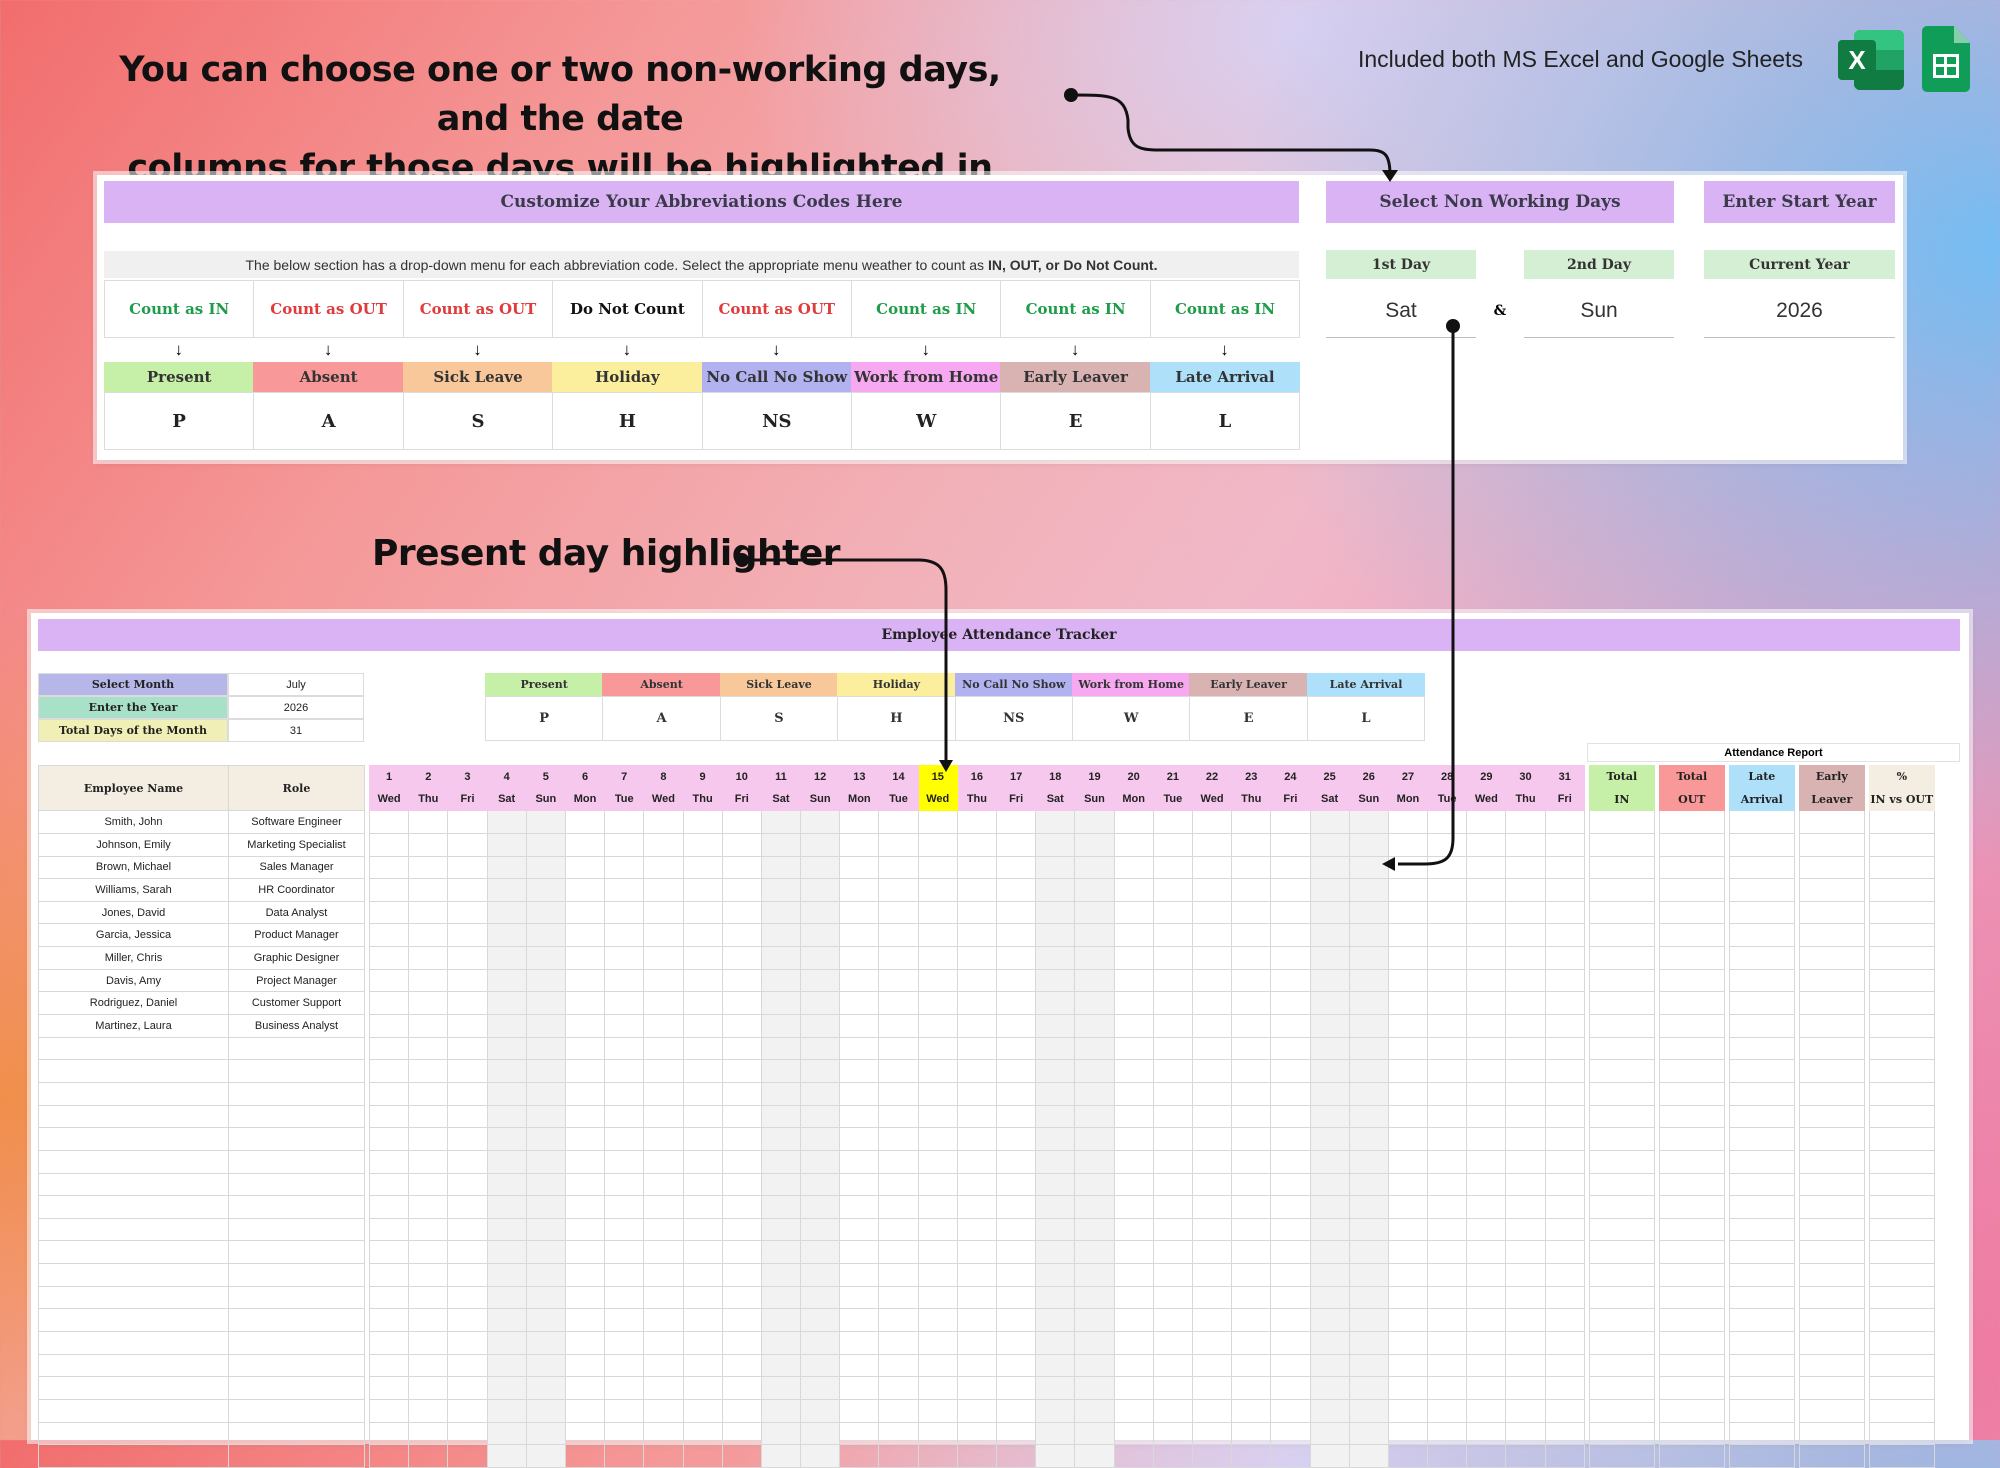  Describe the element at coordinates (133, 890) in the screenshot. I see `employee-name-cell: Williams, Sarah` at that location.